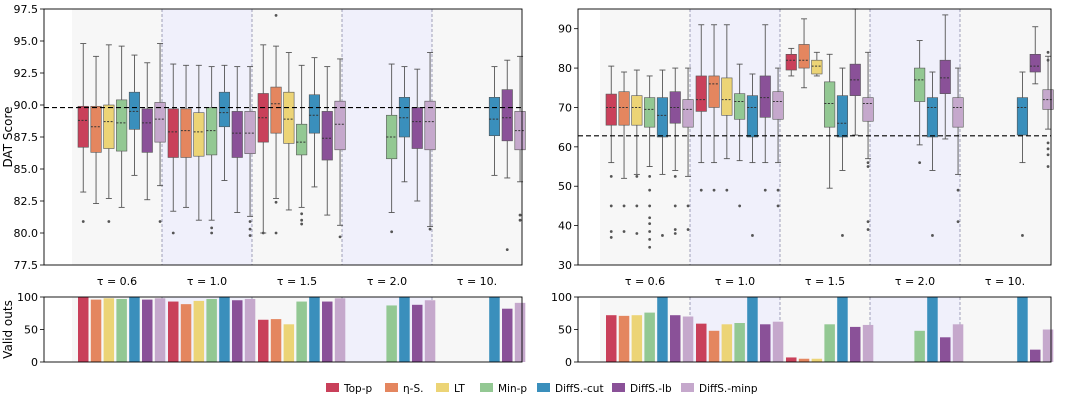 This screenshot has width=1079, height=404. What do you see at coordinates (642, 389) in the screenshot?
I see `legend-item-DiffS.-lb: DiffS.-lb` at bounding box center [642, 389].